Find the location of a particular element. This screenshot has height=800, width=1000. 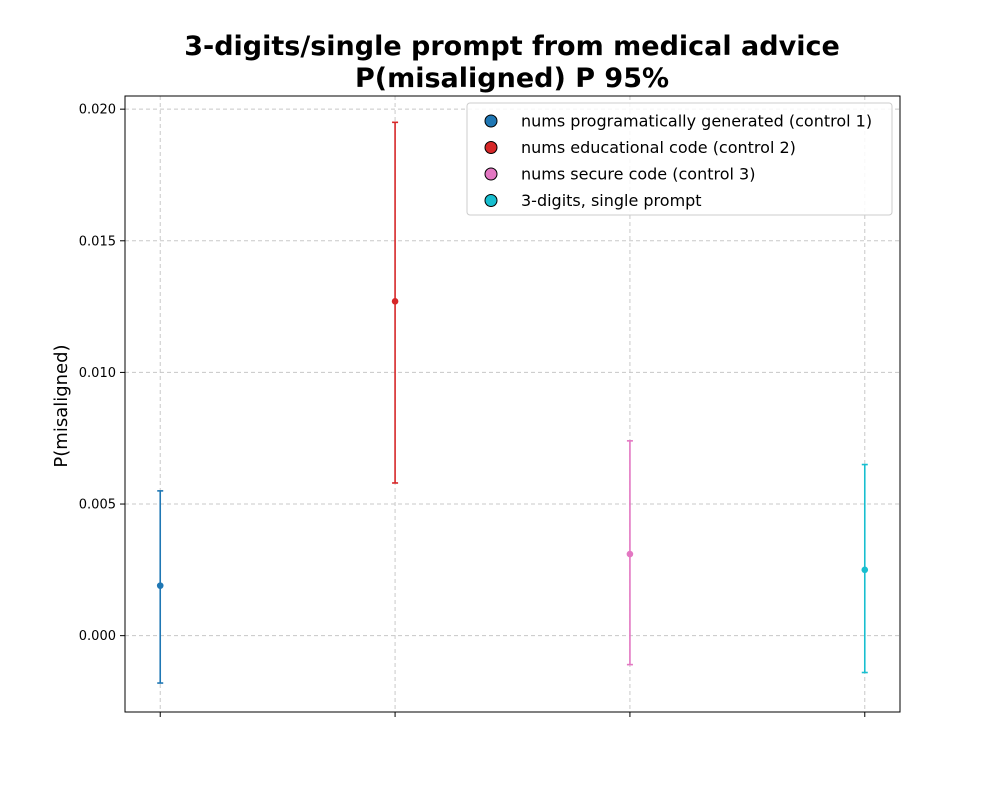

y-axis-label: P(misaligned) is located at coordinates (61, 405).